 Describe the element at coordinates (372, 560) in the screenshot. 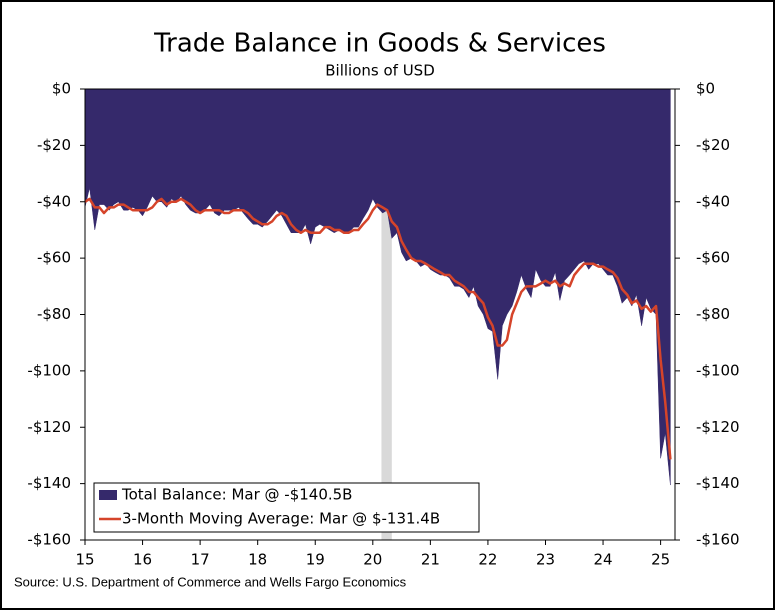

I see `x-tick-label: 20` at that location.